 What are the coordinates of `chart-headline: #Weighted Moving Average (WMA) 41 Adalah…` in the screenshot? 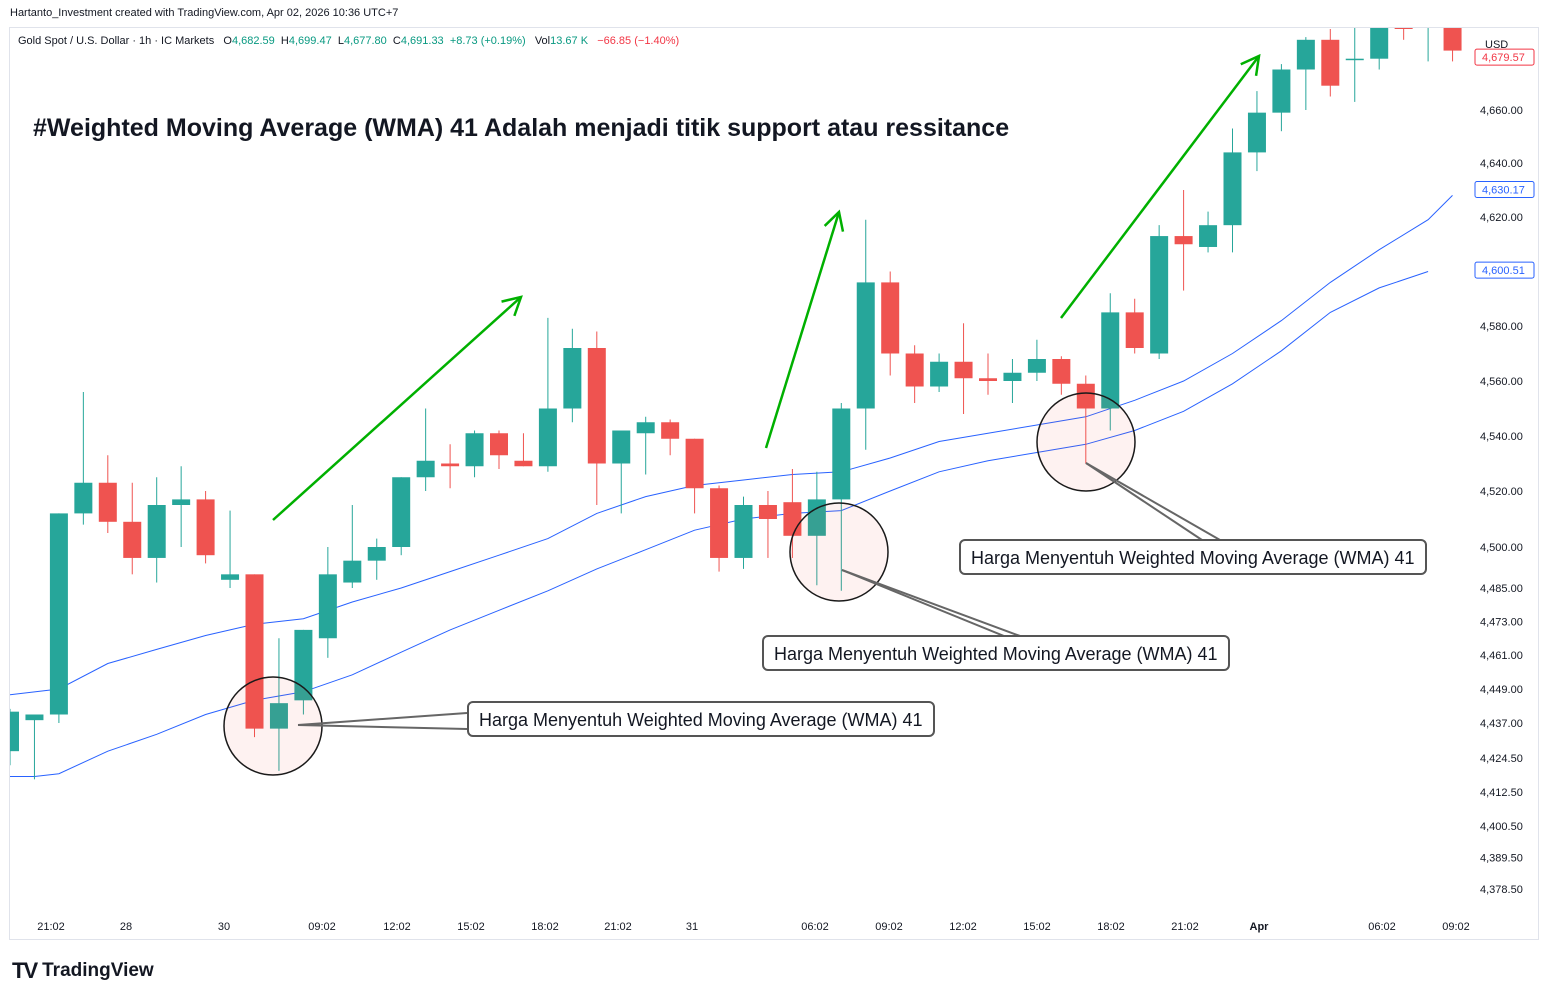 It's located at (521, 128).